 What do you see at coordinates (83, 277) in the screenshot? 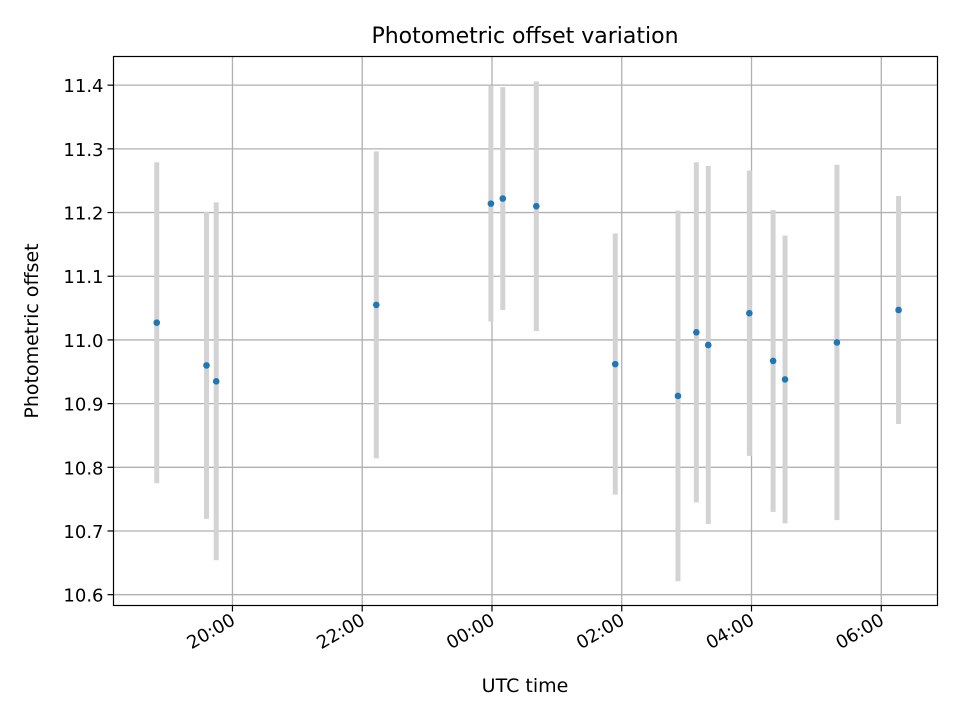
I see `y-tick-label: 11.1` at bounding box center [83, 277].